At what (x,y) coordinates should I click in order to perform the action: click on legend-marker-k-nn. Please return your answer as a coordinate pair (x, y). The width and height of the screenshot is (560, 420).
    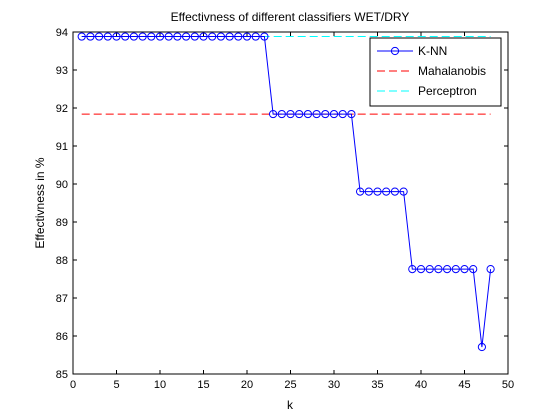
    Looking at the image, I should click on (395, 51).